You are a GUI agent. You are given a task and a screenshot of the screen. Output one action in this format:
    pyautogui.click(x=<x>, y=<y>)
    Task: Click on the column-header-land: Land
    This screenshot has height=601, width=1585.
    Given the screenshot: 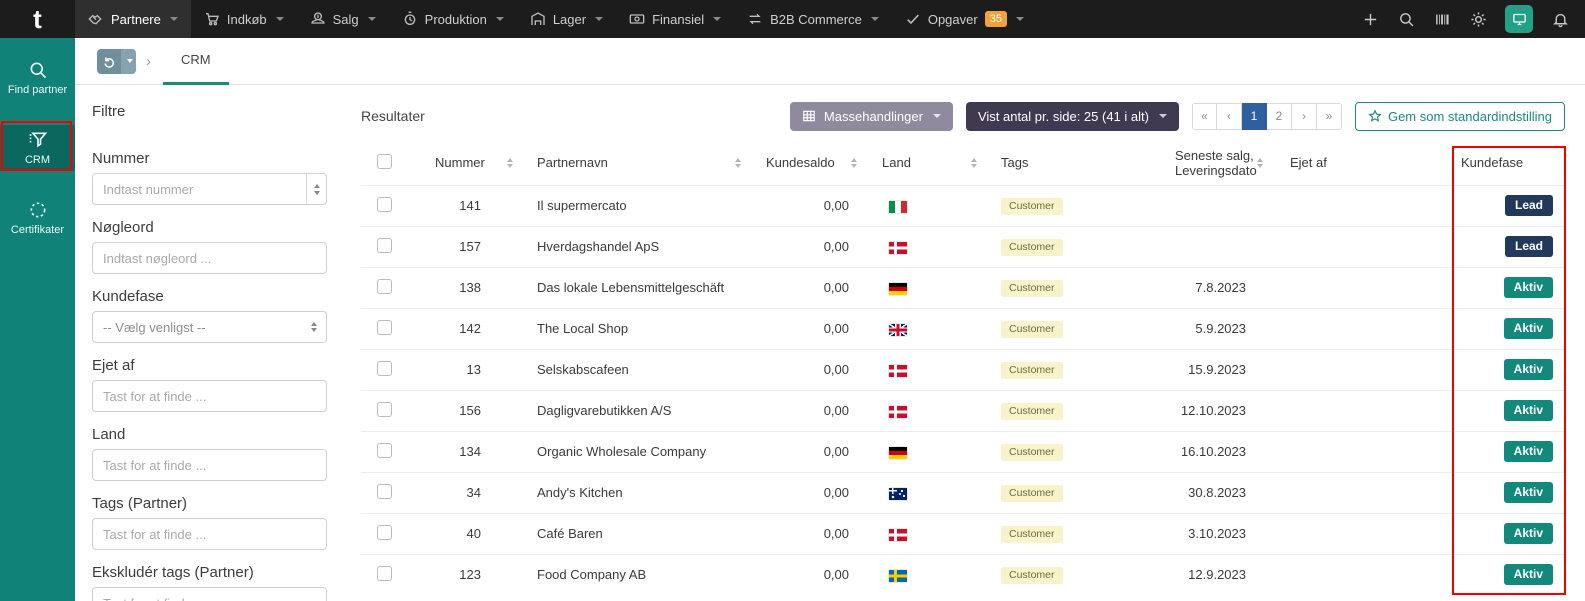 What is the action you would take?
    pyautogui.click(x=896, y=163)
    